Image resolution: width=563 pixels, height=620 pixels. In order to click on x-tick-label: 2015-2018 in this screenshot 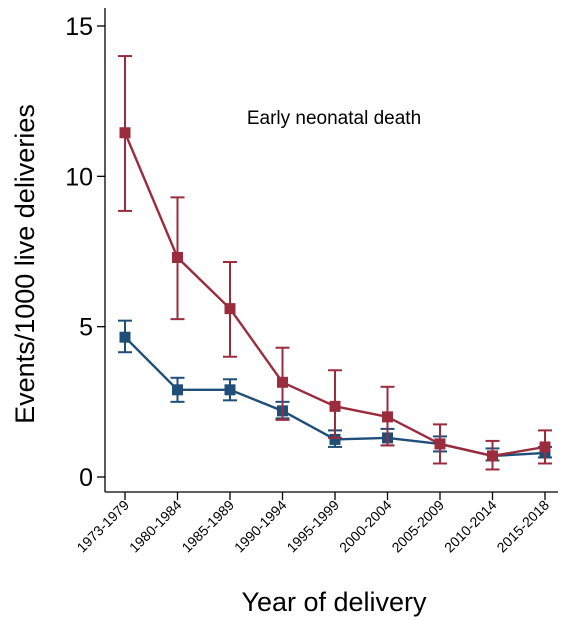, I will do `click(522, 526)`.